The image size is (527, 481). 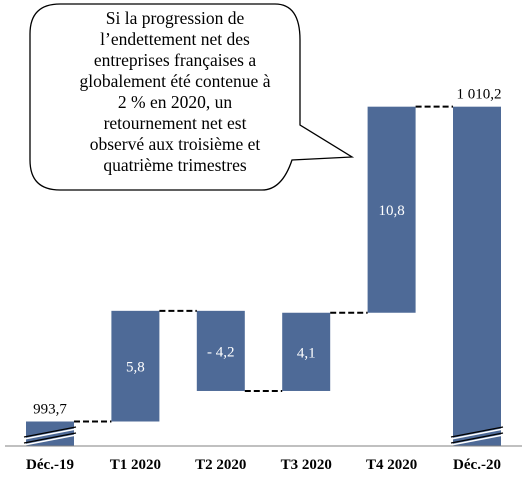 What do you see at coordinates (175, 81) in the screenshot?
I see `callout-line: globalement été contenue à` at bounding box center [175, 81].